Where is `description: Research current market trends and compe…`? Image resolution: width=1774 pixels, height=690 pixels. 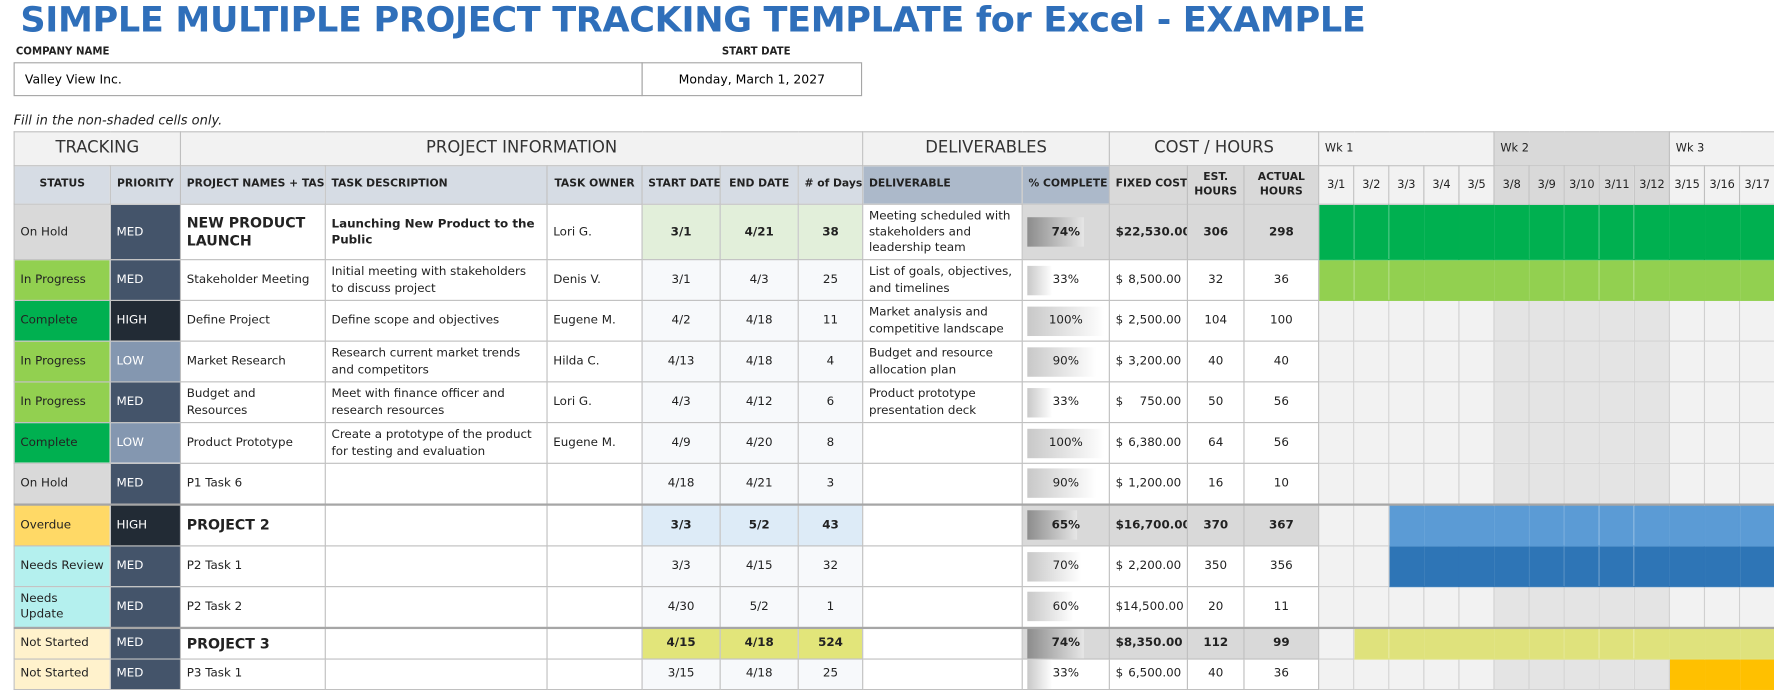
description: Research current market trends and compe… is located at coordinates (436, 361).